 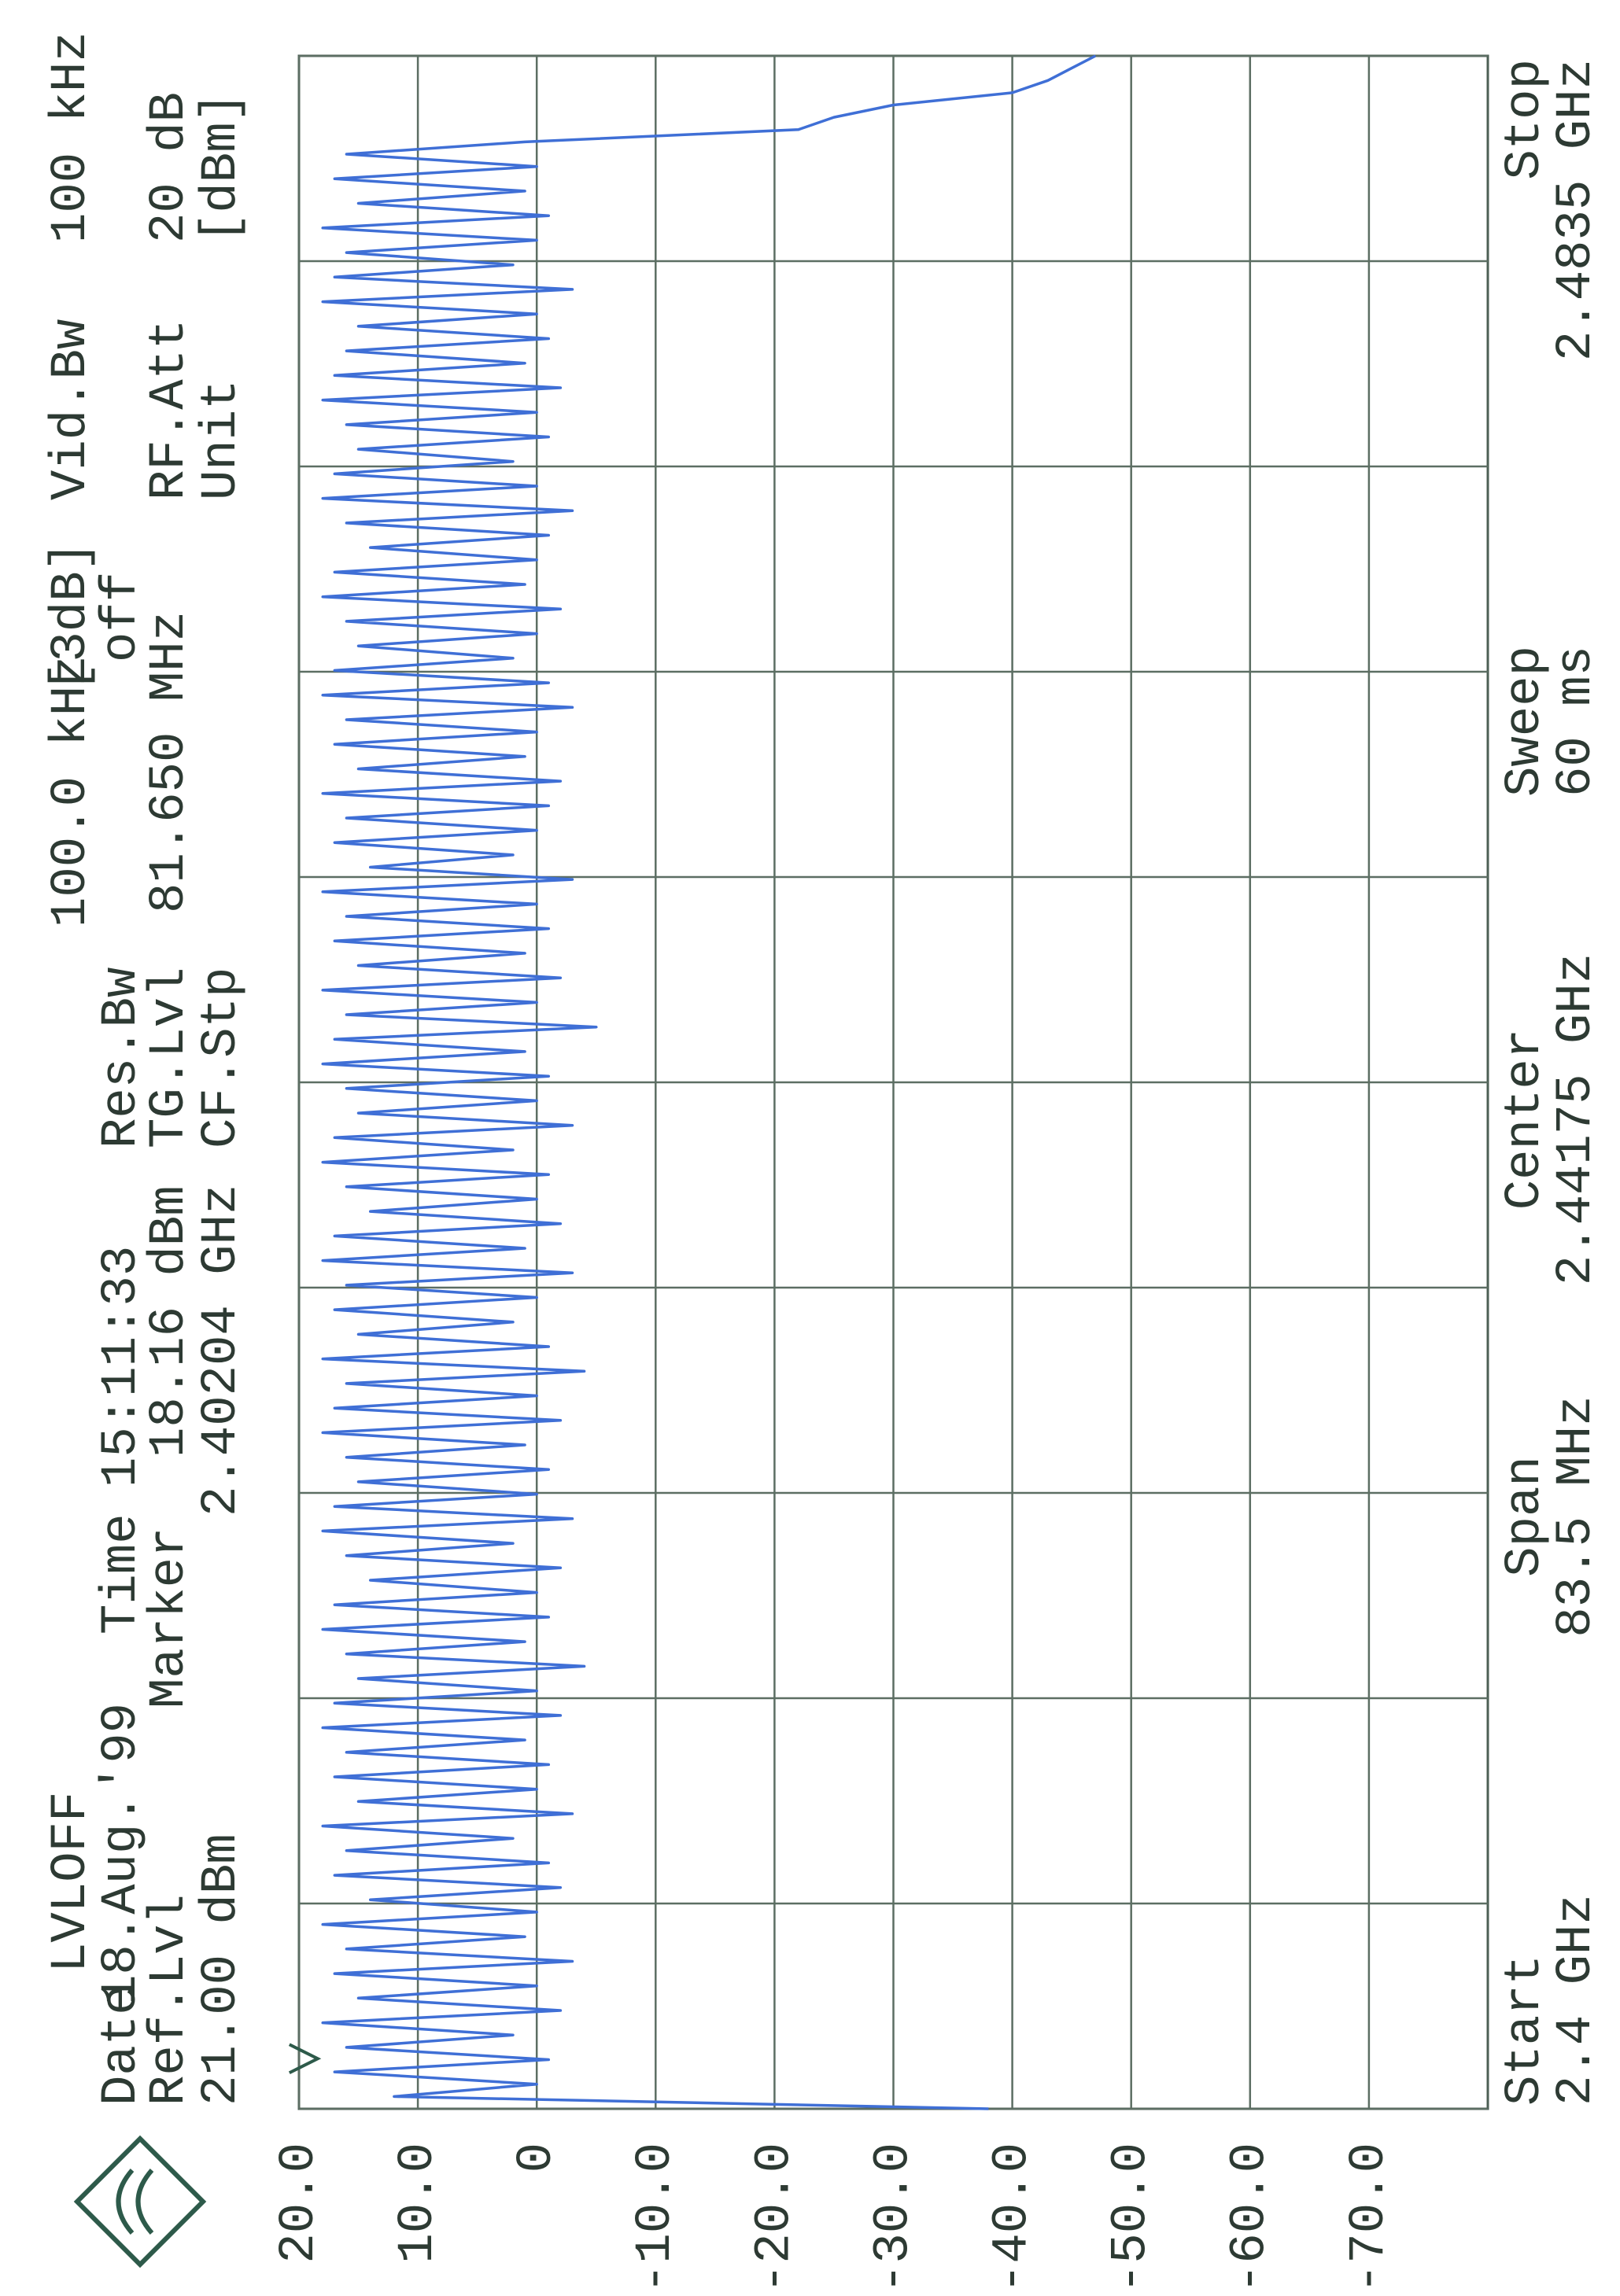 I want to click on annotation: Ref.Lvl, so click(x=170, y=2000).